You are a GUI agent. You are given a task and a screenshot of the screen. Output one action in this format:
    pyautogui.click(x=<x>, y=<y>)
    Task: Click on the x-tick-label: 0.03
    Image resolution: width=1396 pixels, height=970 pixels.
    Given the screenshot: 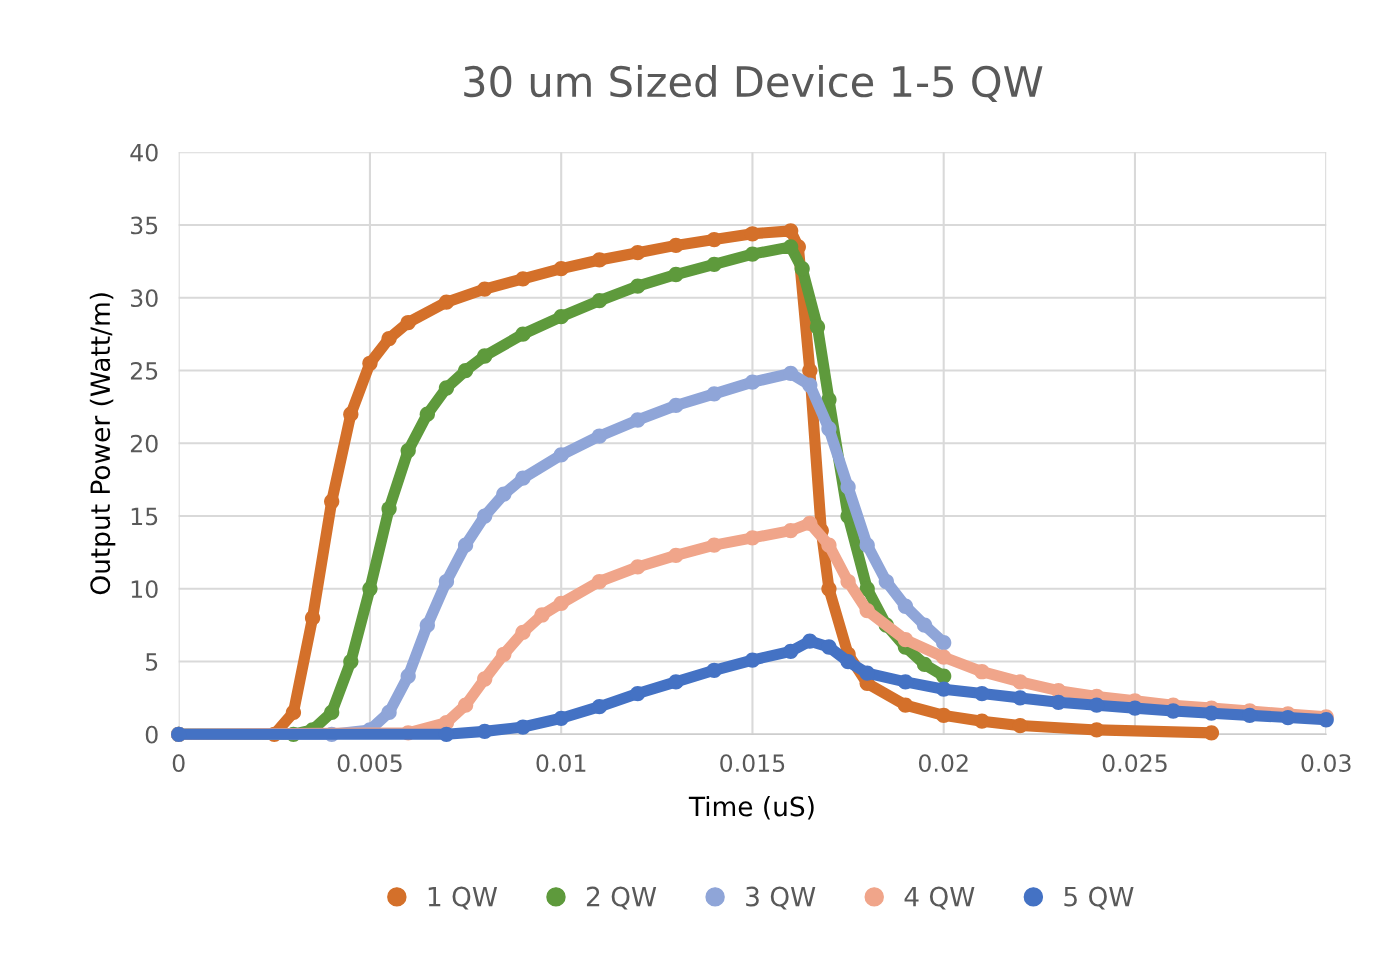 What is the action you would take?
    pyautogui.click(x=1326, y=763)
    